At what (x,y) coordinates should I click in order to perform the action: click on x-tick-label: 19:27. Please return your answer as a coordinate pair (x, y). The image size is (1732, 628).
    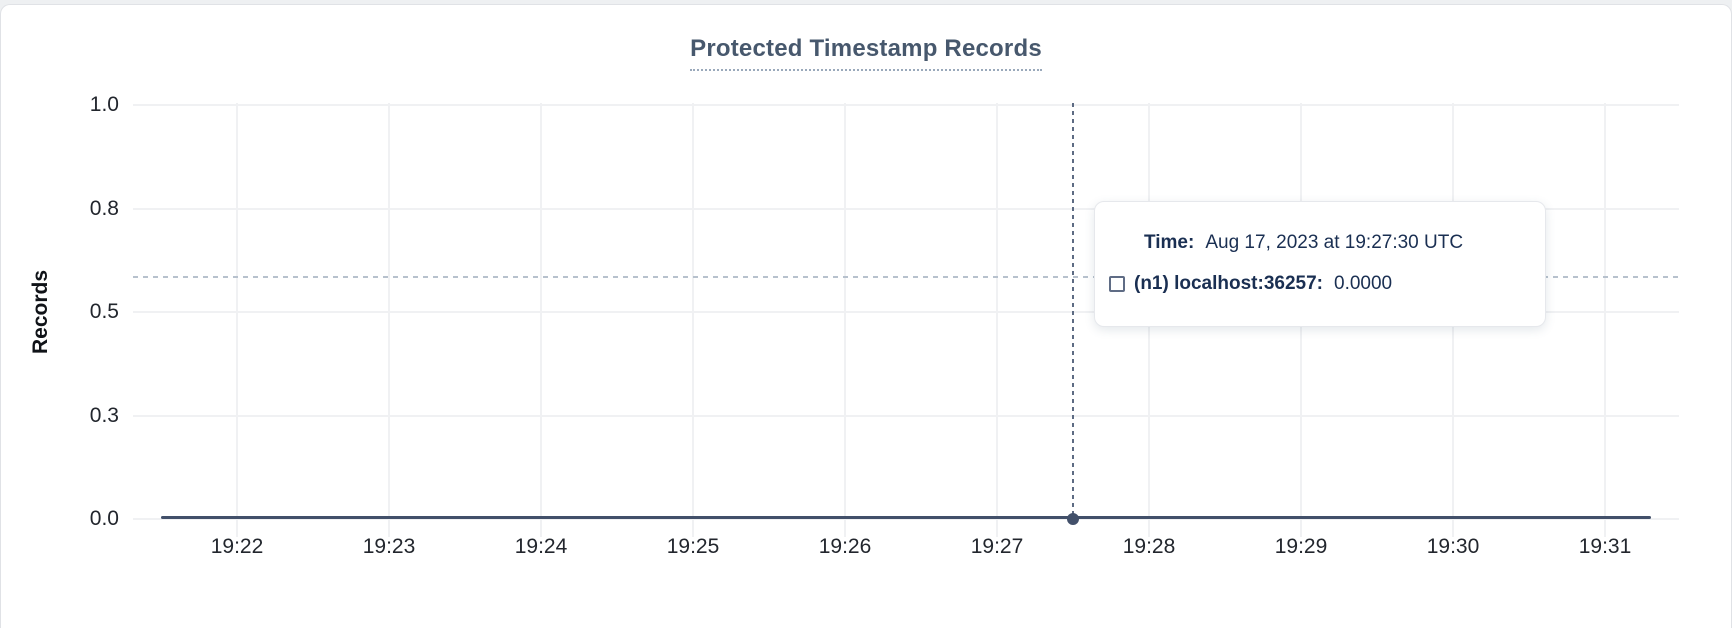
    Looking at the image, I should click on (997, 546).